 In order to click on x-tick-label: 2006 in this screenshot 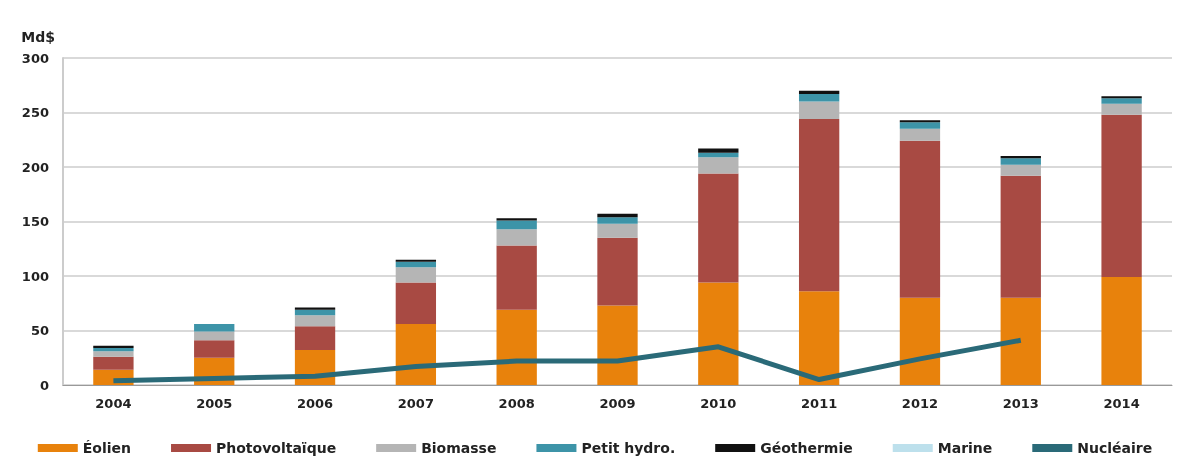, I will do `click(315, 403)`.